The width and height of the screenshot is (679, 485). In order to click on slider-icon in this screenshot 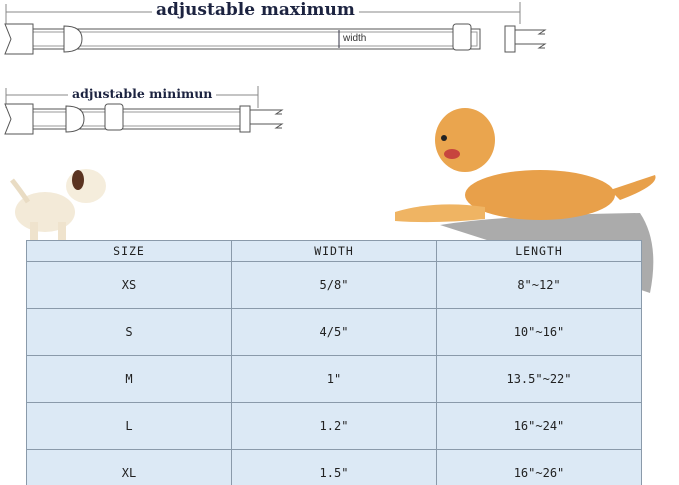, I will do `click(462, 37)`.